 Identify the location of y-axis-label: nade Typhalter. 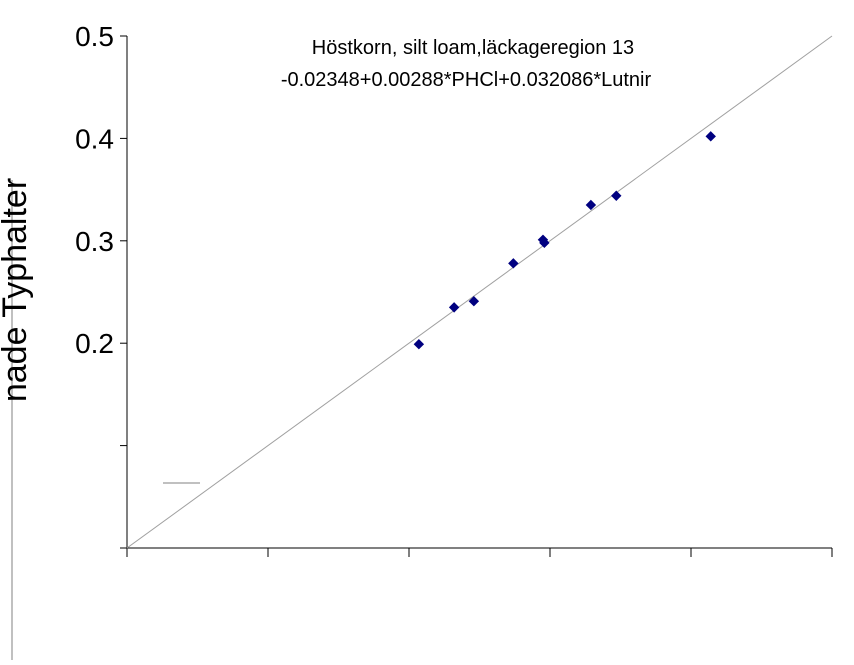
(17, 290).